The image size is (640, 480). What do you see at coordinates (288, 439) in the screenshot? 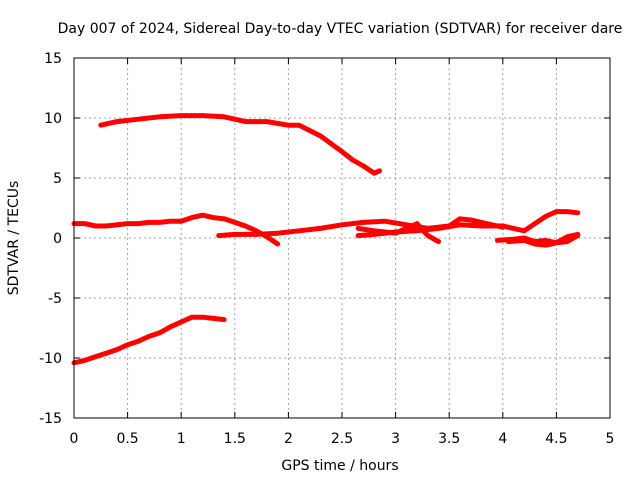
I see `x-tick-label: 2` at bounding box center [288, 439].